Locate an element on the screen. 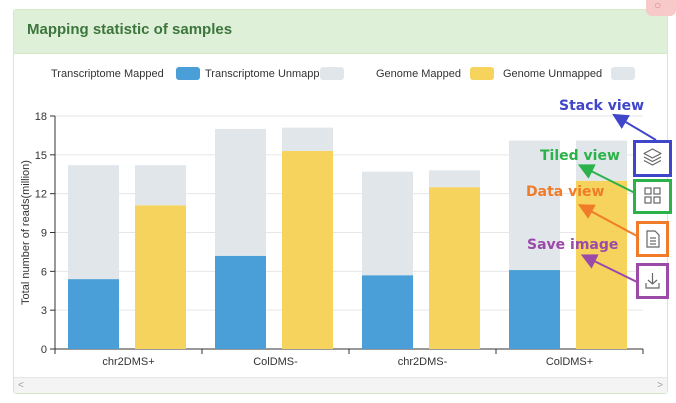  x-tick-label: chr2DMS+ is located at coordinates (128, 362).